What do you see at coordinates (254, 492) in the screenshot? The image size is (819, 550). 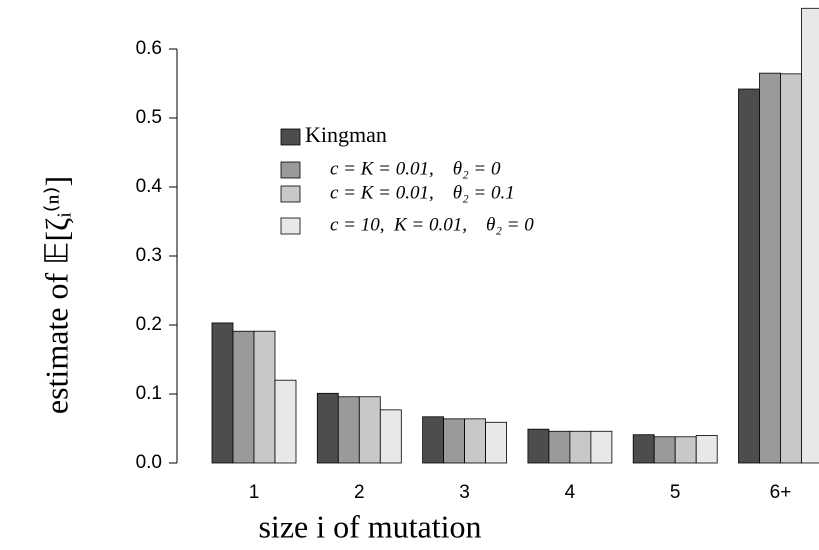 I see `x-tick-label: 1` at bounding box center [254, 492].